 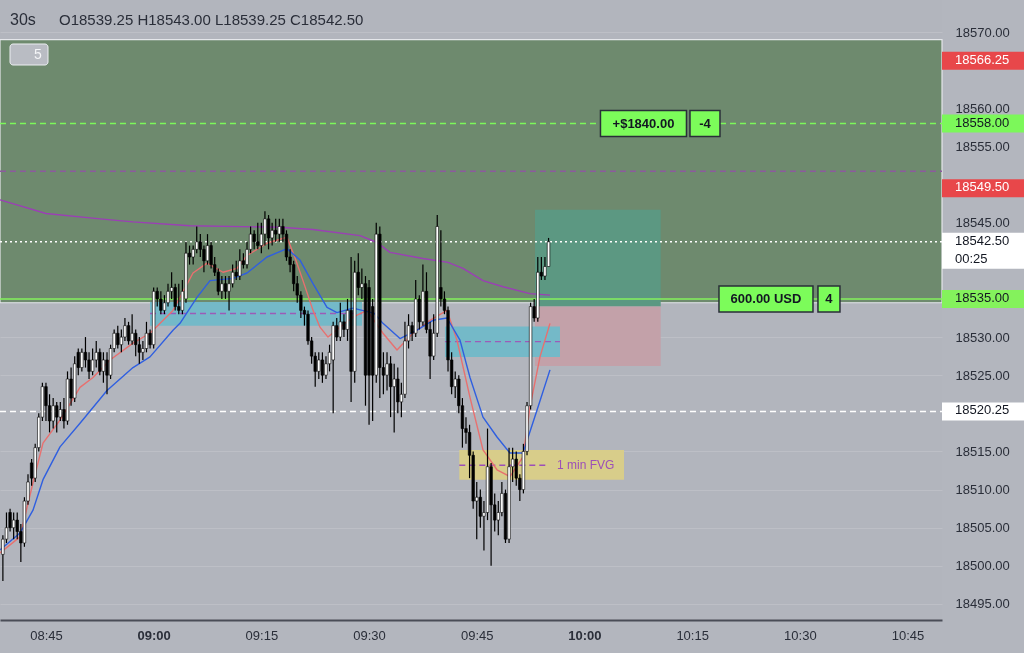 What do you see at coordinates (982, 410) in the screenshot?
I see `ref-line-label: 18520.25` at bounding box center [982, 410].